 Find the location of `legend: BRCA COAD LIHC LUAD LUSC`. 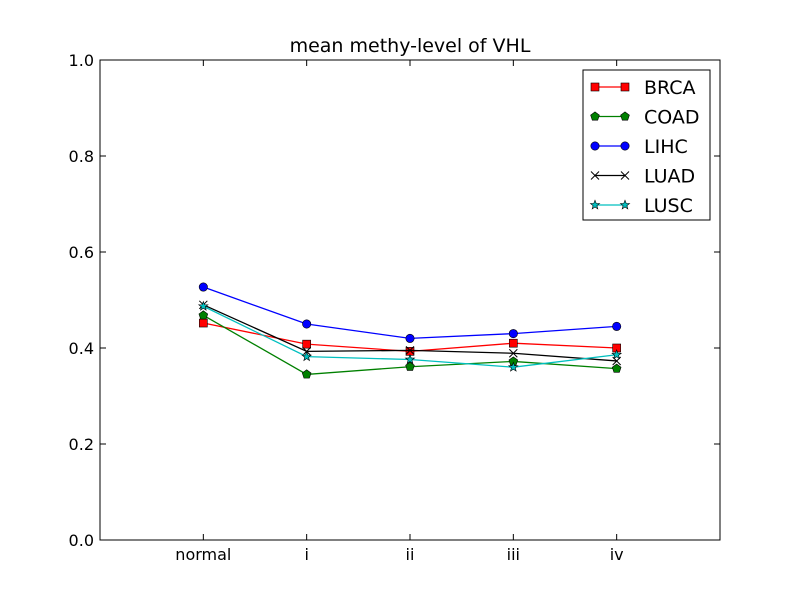

legend: BRCA COAD LIHC LUAD LUSC is located at coordinates (646, 145).